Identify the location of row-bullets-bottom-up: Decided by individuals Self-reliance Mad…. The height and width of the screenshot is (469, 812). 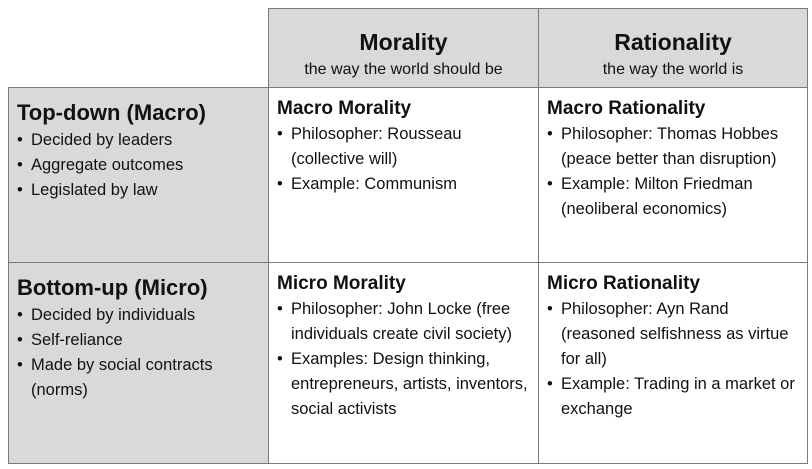
(138, 353).